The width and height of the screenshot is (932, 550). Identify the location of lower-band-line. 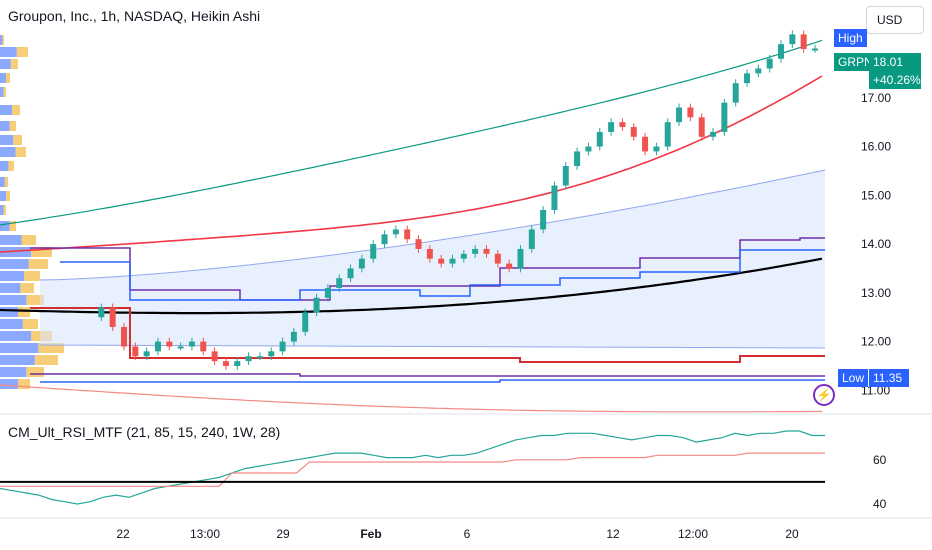
(411, 398).